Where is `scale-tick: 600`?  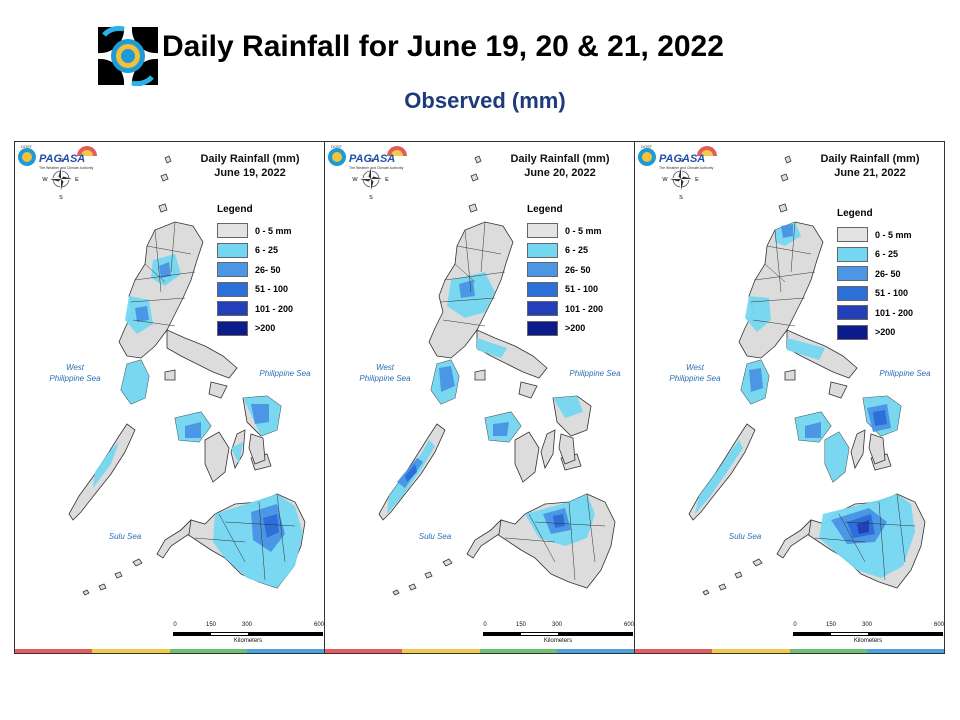
scale-tick: 600 is located at coordinates (629, 625).